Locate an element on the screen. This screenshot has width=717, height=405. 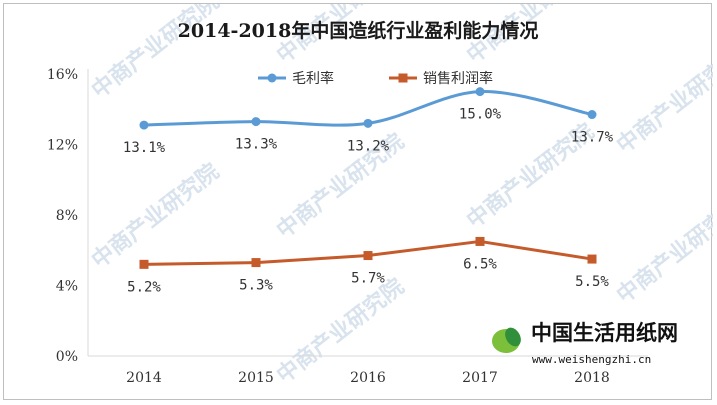
legend-label: 毛利率 is located at coordinates (313, 78).